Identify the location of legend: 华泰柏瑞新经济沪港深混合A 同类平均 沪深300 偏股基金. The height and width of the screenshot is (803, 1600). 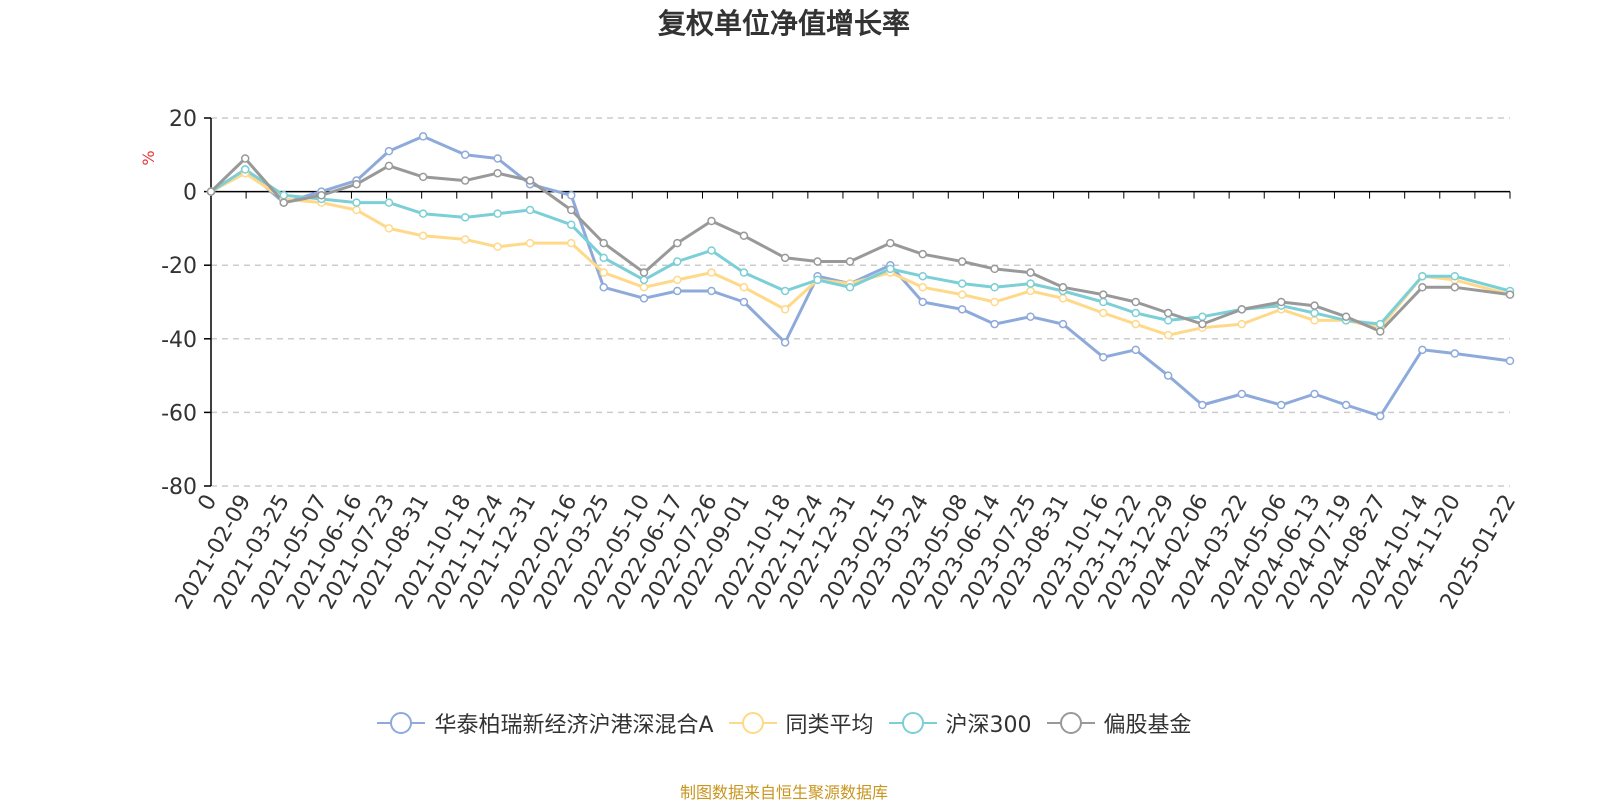
(784, 723).